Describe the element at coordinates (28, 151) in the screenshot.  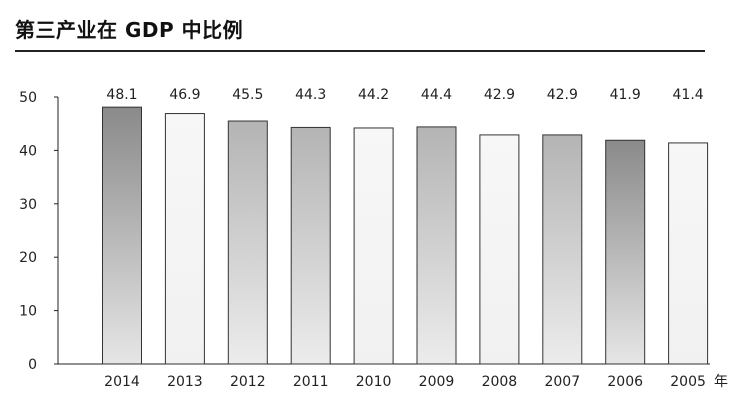
I see `y-tick-label: 40` at that location.